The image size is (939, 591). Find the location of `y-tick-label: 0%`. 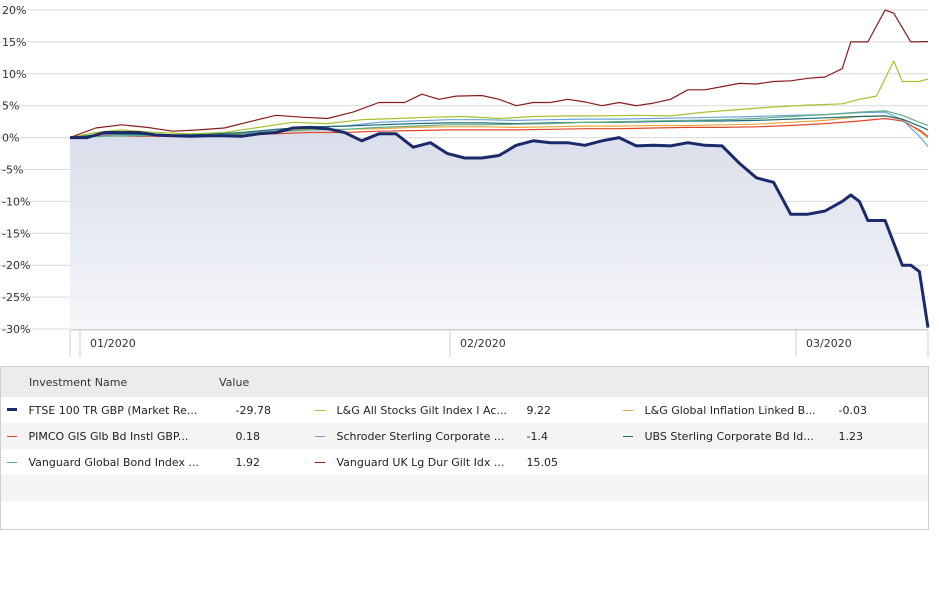

y-tick-label: 0% is located at coordinates (10, 138).